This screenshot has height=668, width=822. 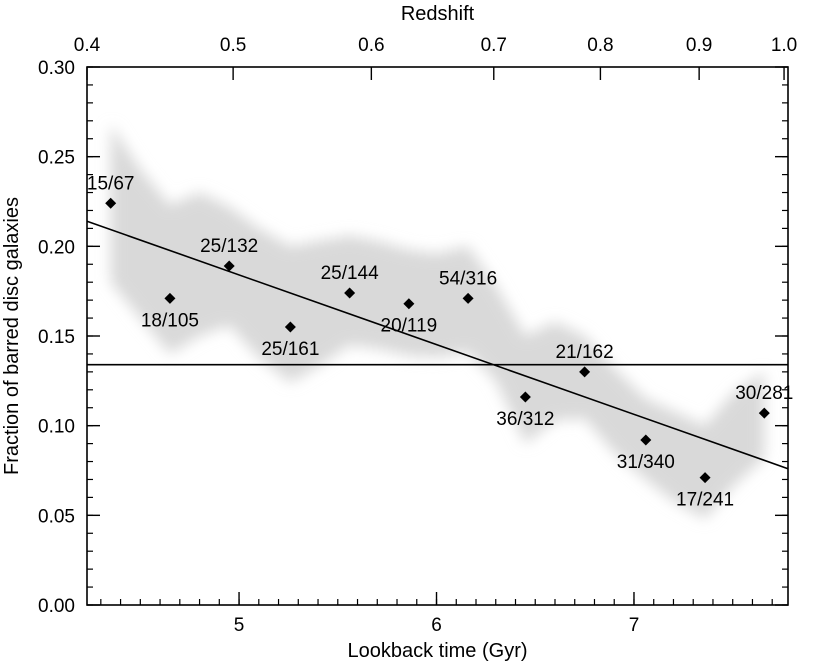 I want to click on y-tick-label: 0.00, so click(x=56, y=606).